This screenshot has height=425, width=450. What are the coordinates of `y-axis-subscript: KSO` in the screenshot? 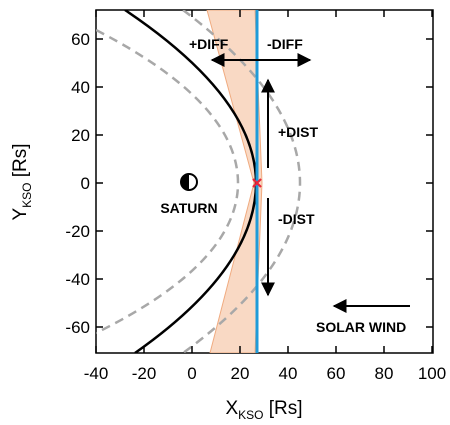 It's located at (27, 195).